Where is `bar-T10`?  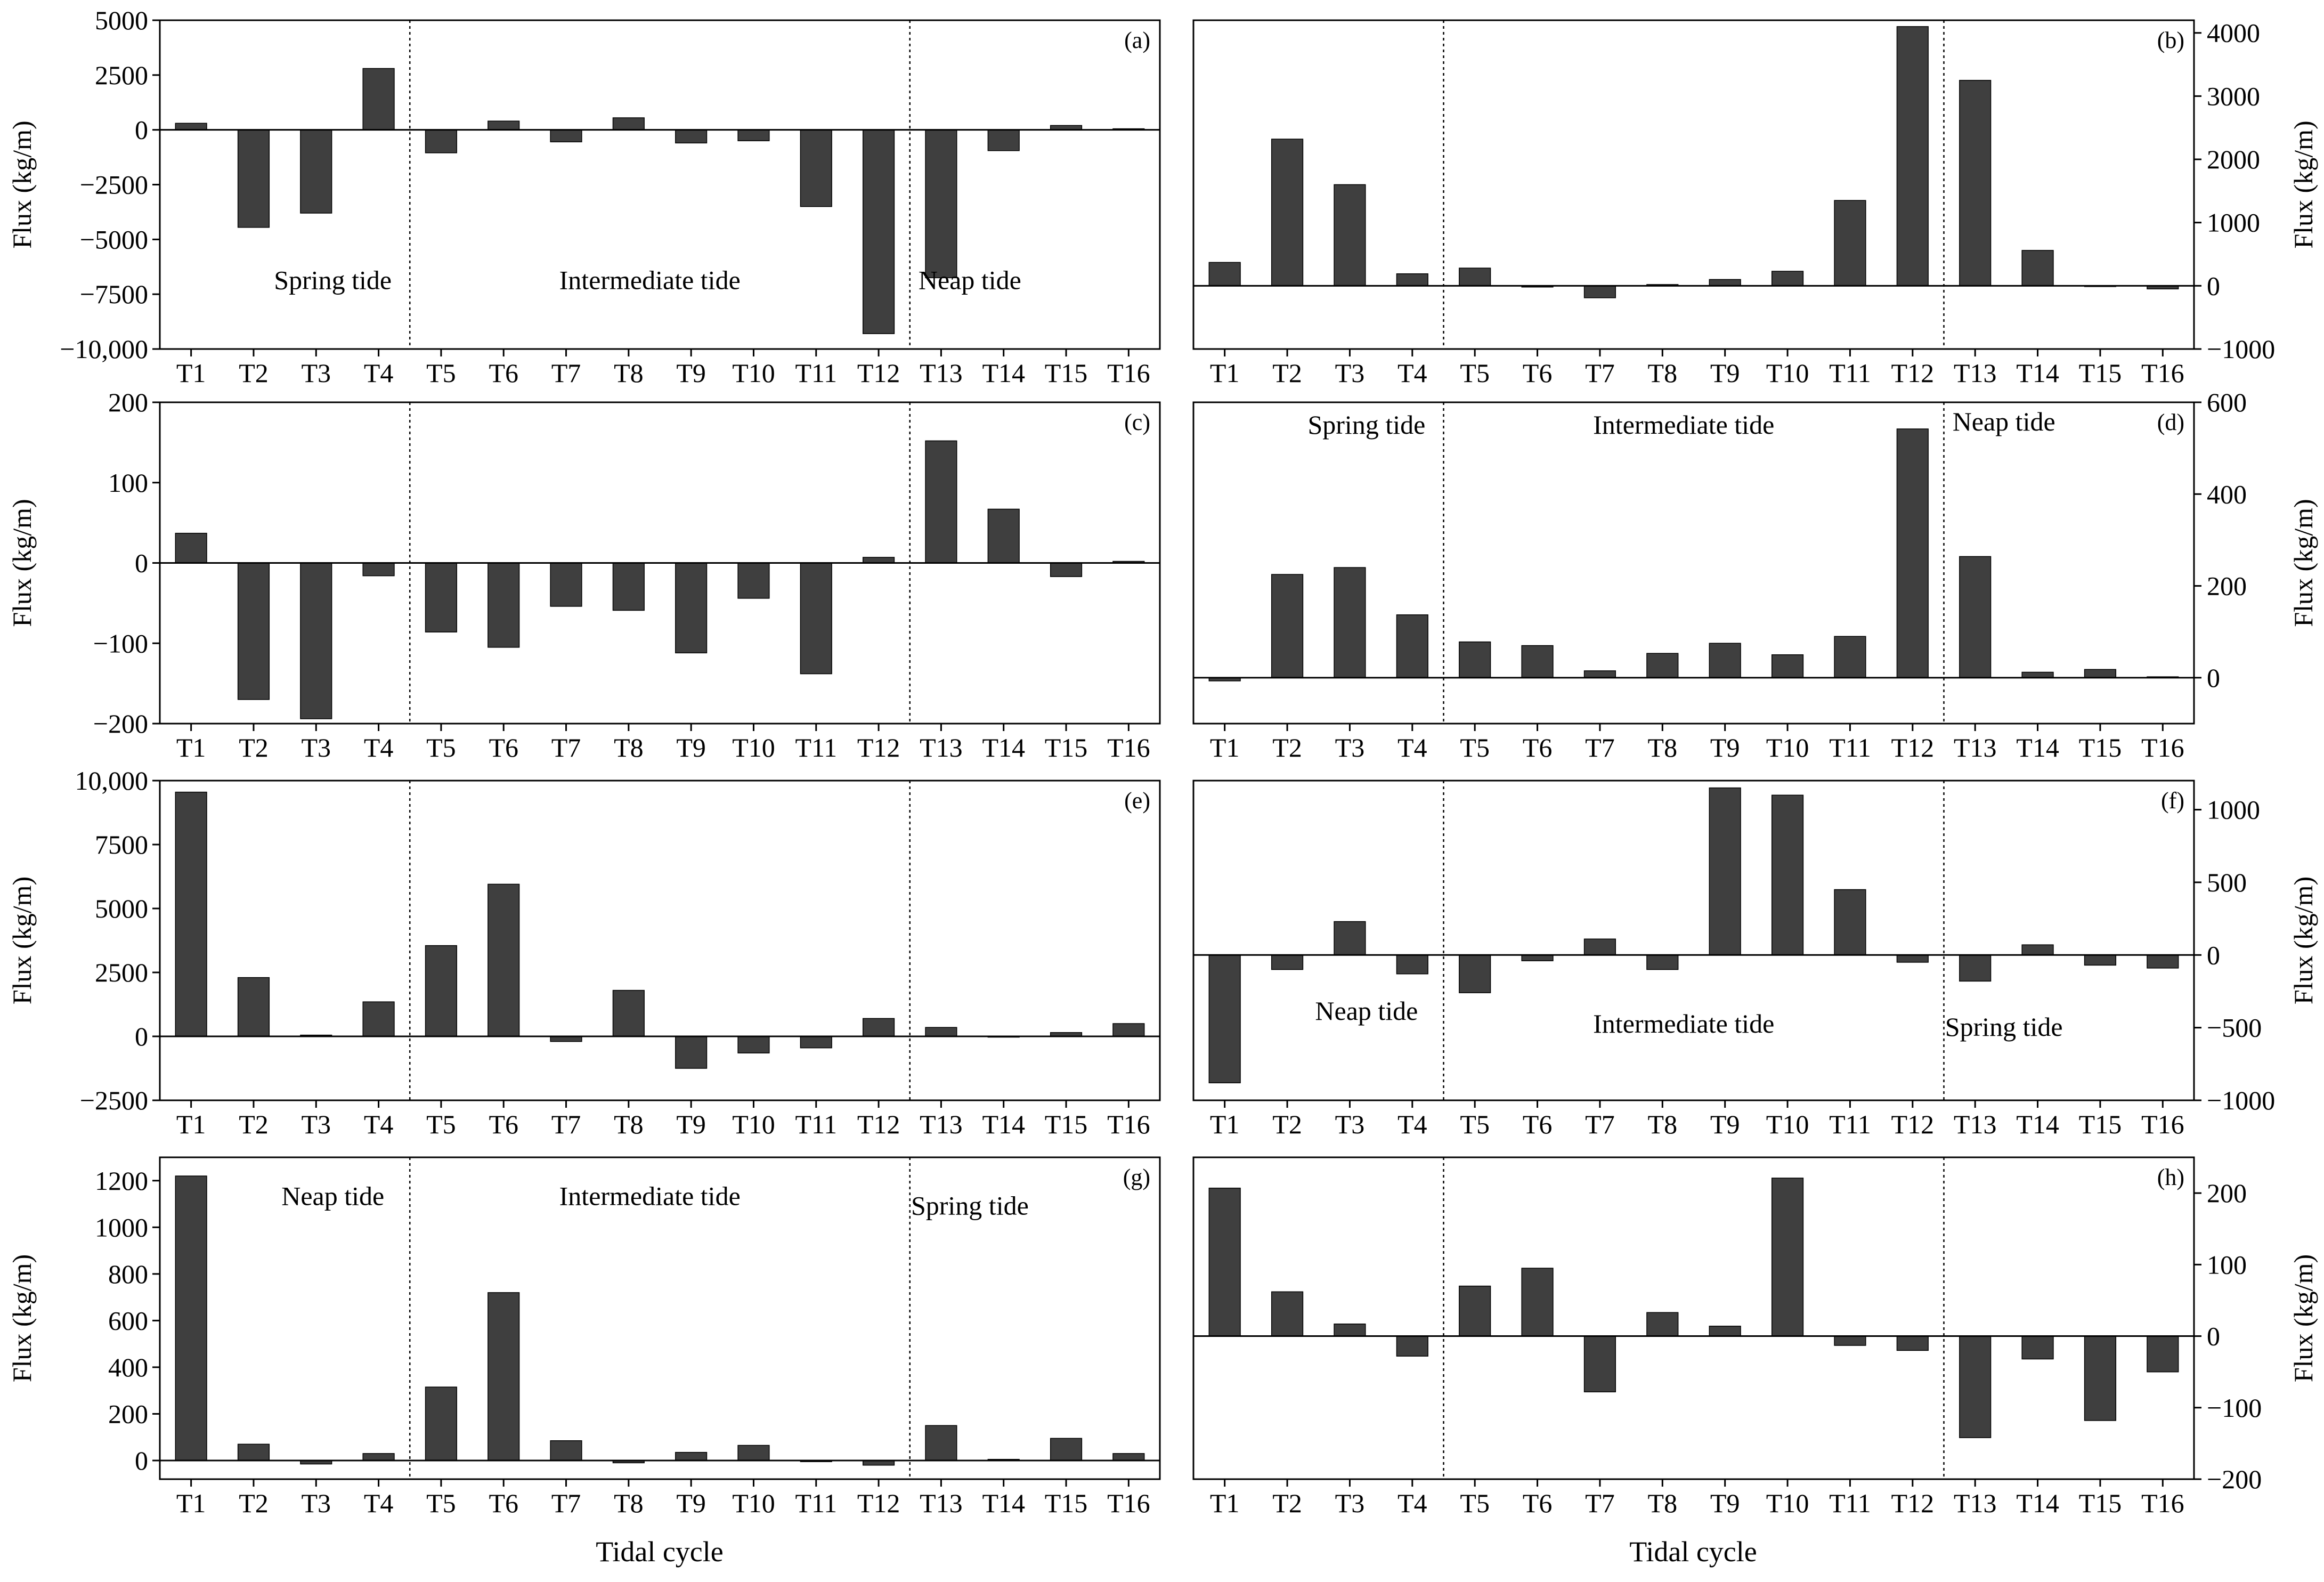
bar-T10 is located at coordinates (753, 581).